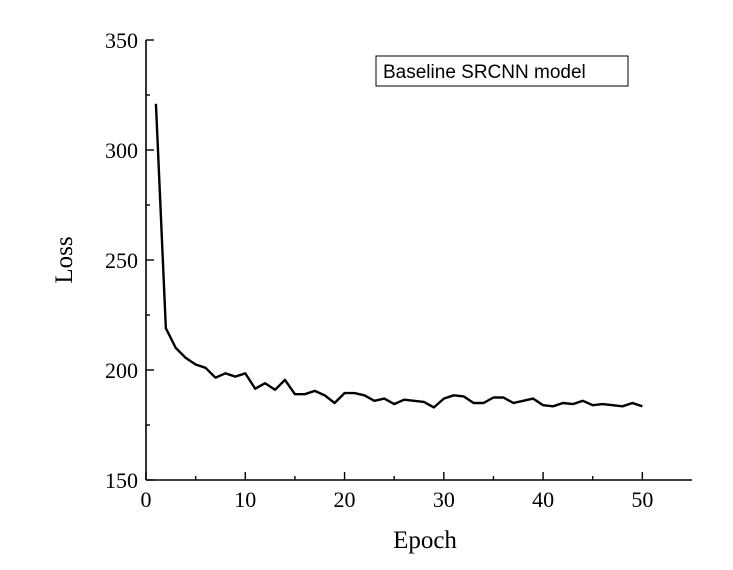 The height and width of the screenshot is (570, 733). I want to click on legend-label: Baseline SRCNN model, so click(484, 72).